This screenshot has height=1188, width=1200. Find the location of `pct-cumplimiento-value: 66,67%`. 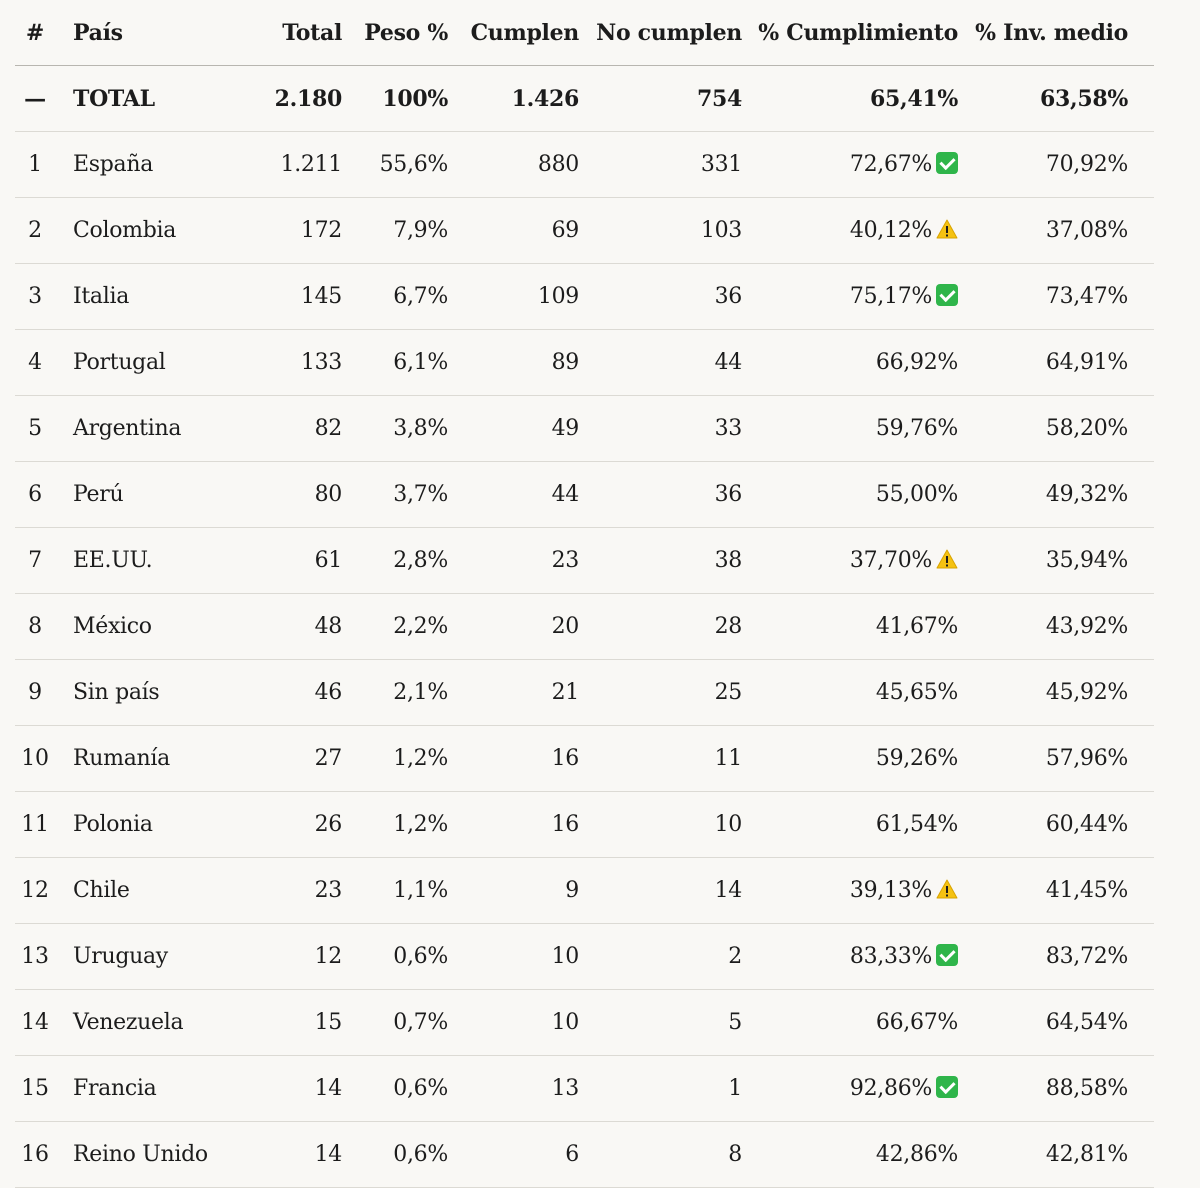

pct-cumplimiento-value: 66,67% is located at coordinates (916, 1022).